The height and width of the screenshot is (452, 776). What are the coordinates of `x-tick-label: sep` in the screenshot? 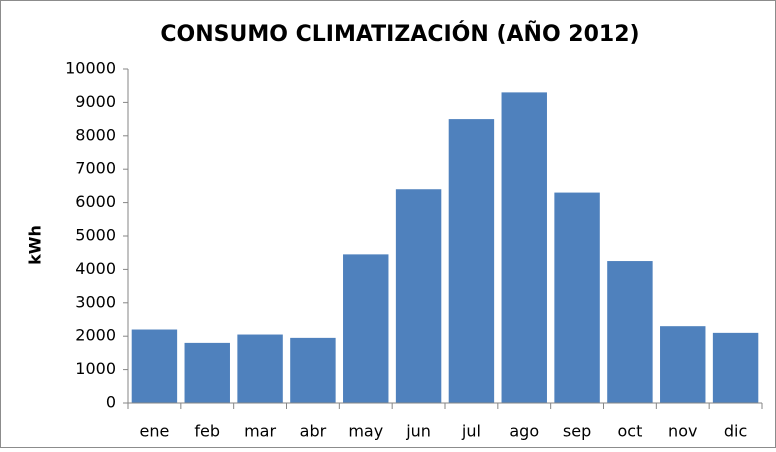 It's located at (577, 431).